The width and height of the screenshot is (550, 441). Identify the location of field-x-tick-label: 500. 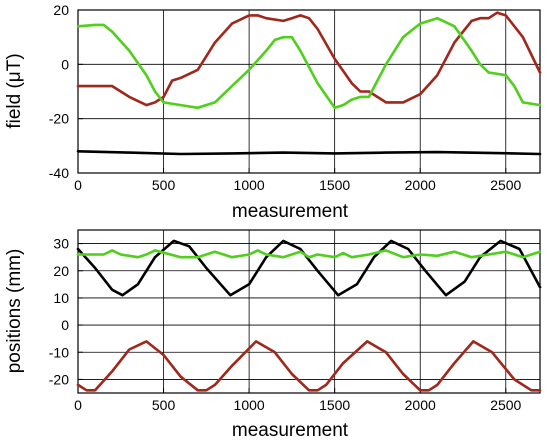
(164, 185).